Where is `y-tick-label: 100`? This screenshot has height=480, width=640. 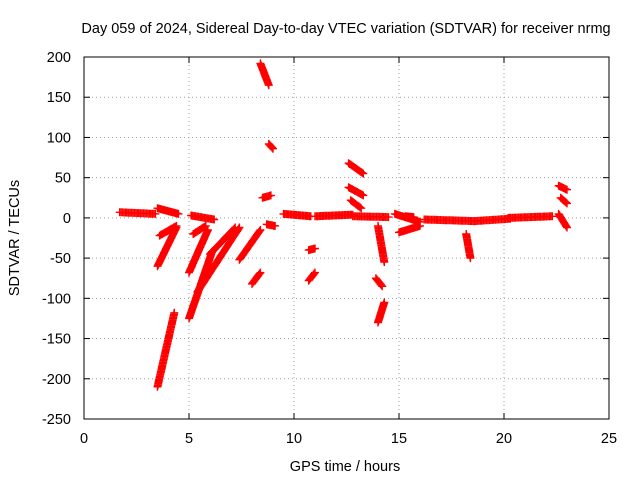
y-tick-label: 100 is located at coordinates (59, 138).